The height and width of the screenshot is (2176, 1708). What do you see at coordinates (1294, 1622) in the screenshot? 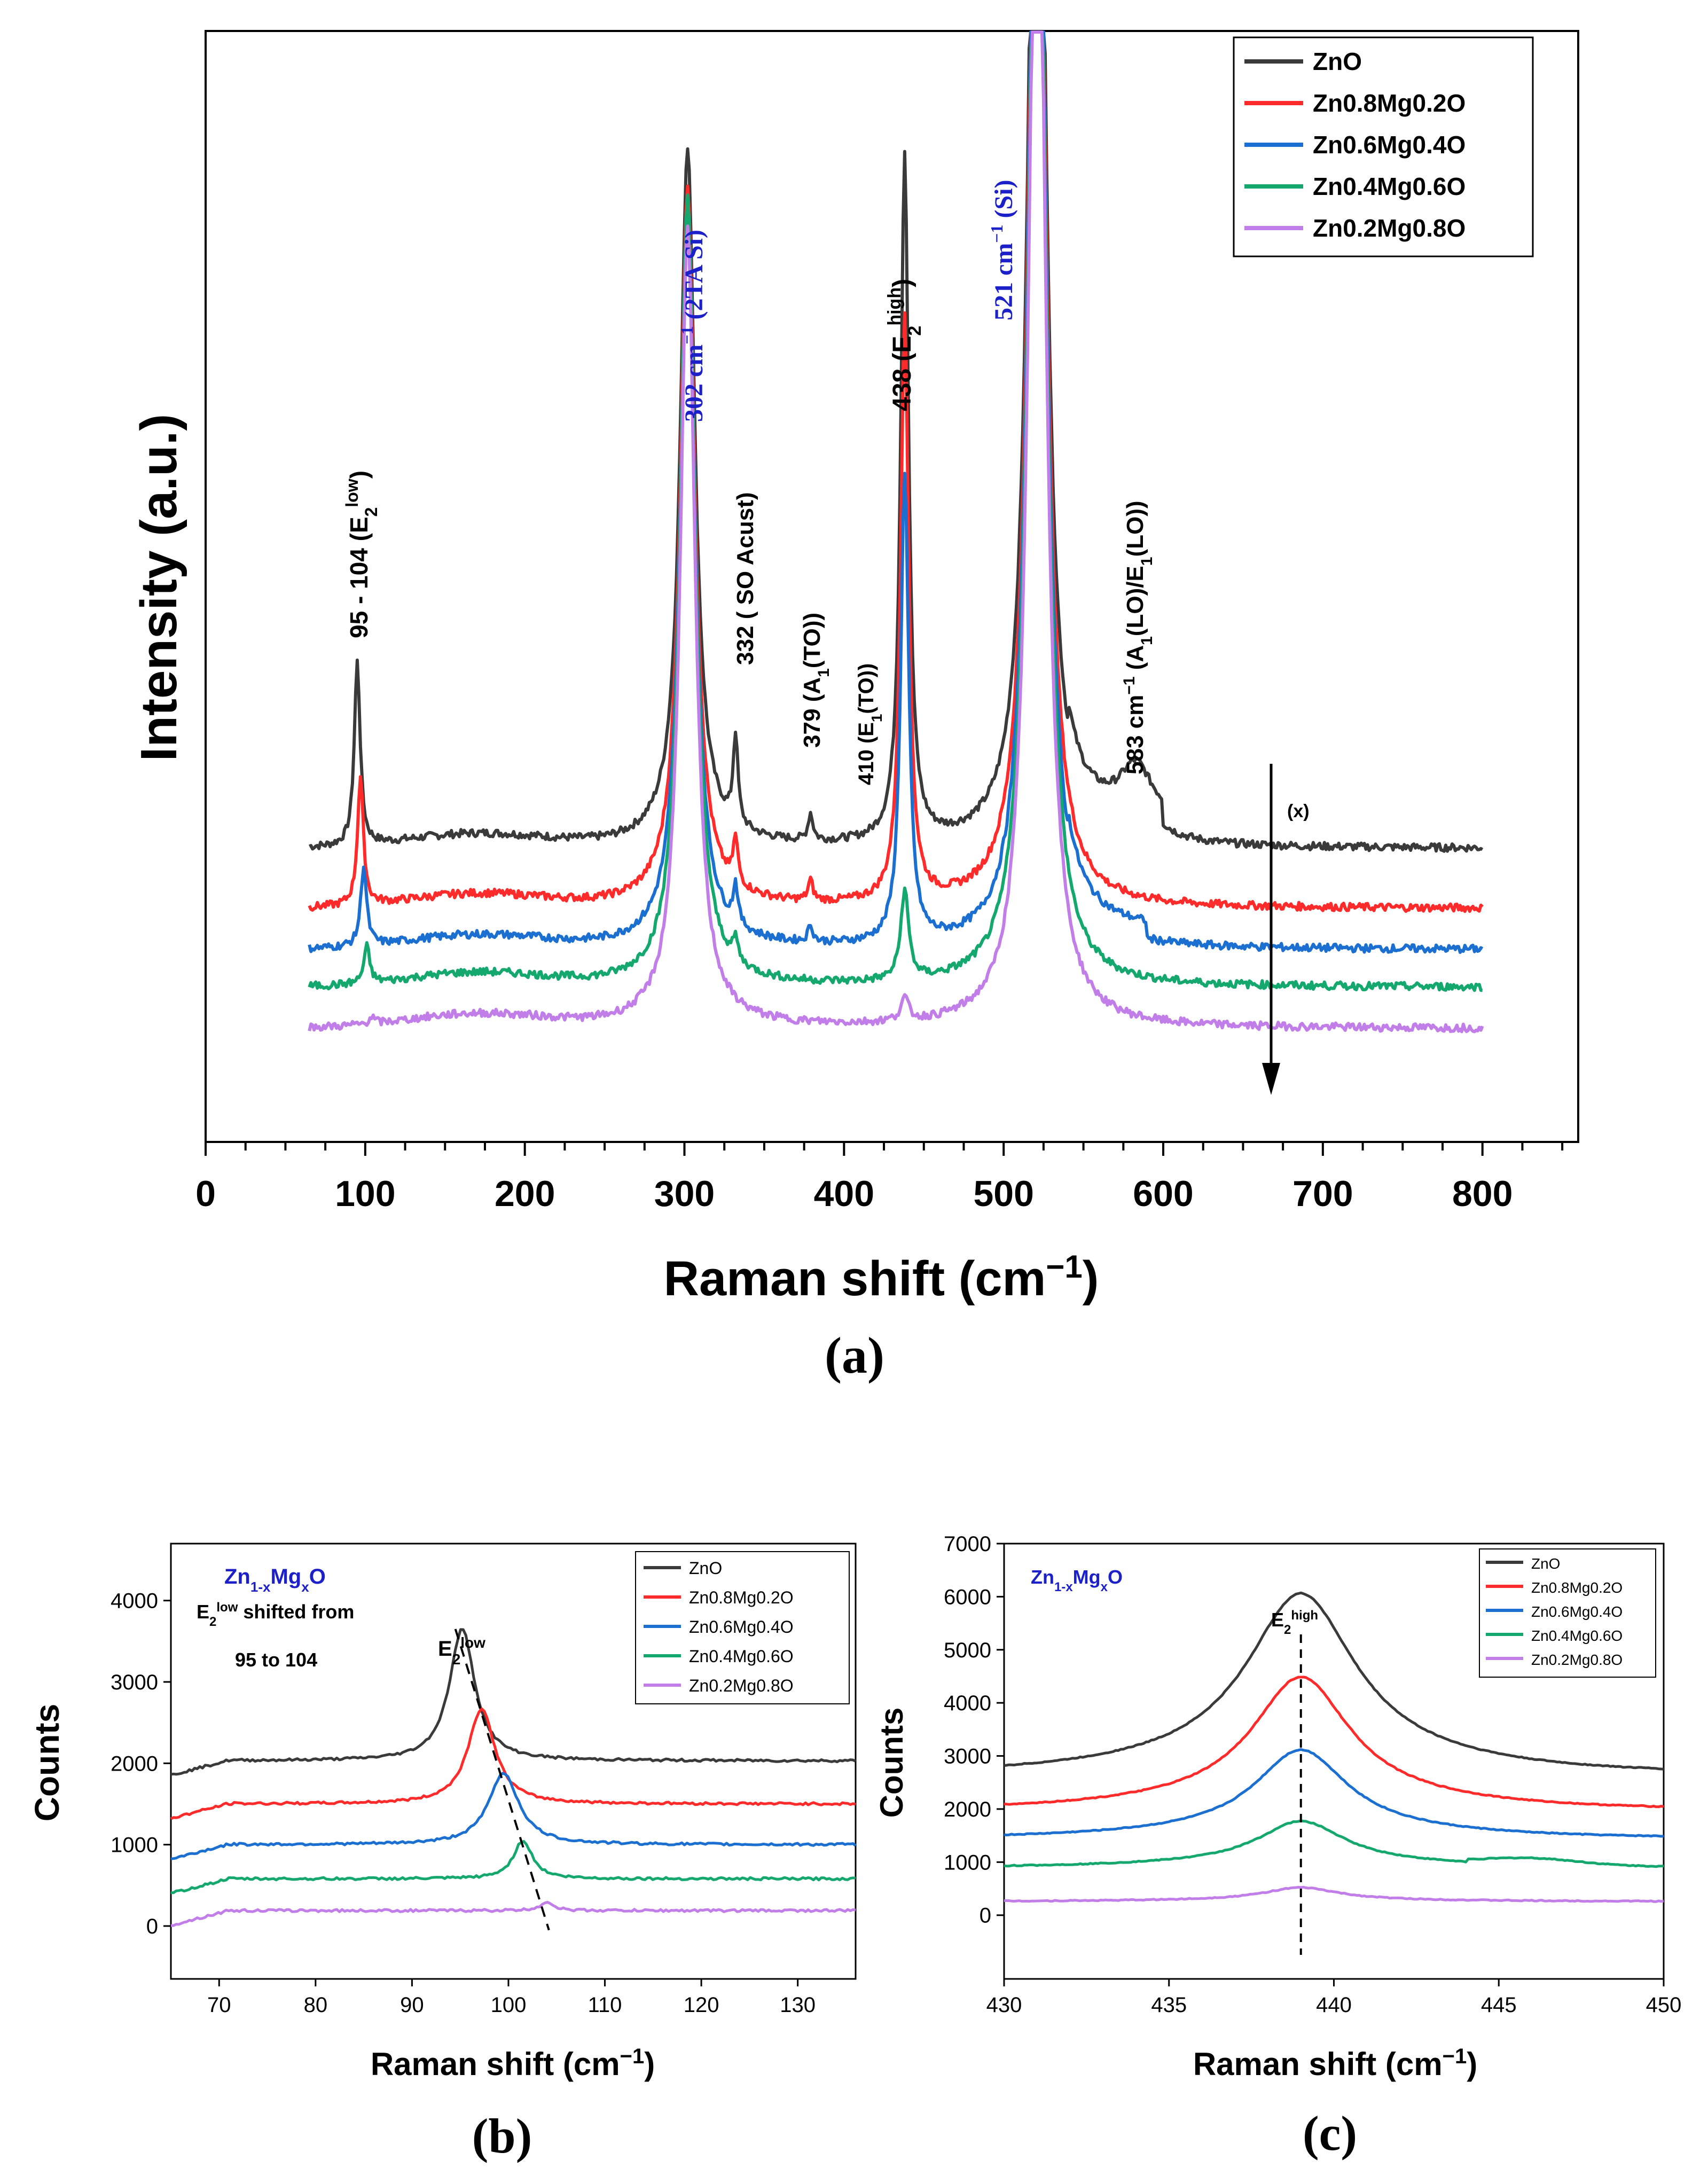
I see `panel-c-peak-label: E2high` at bounding box center [1294, 1622].